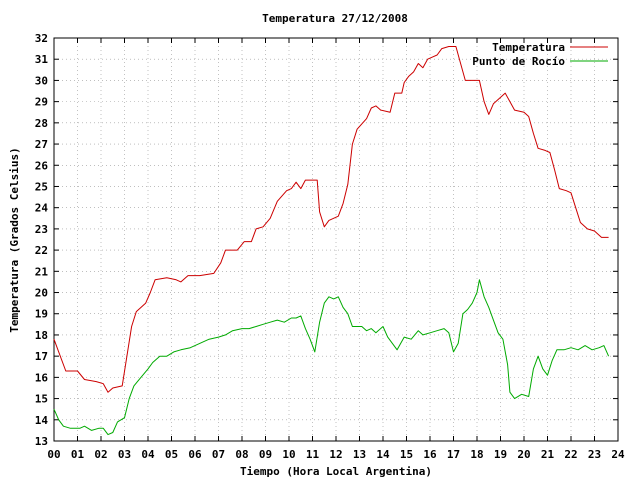 This screenshot has width=640, height=480. I want to click on x-tick-label: 17, so click(453, 454).